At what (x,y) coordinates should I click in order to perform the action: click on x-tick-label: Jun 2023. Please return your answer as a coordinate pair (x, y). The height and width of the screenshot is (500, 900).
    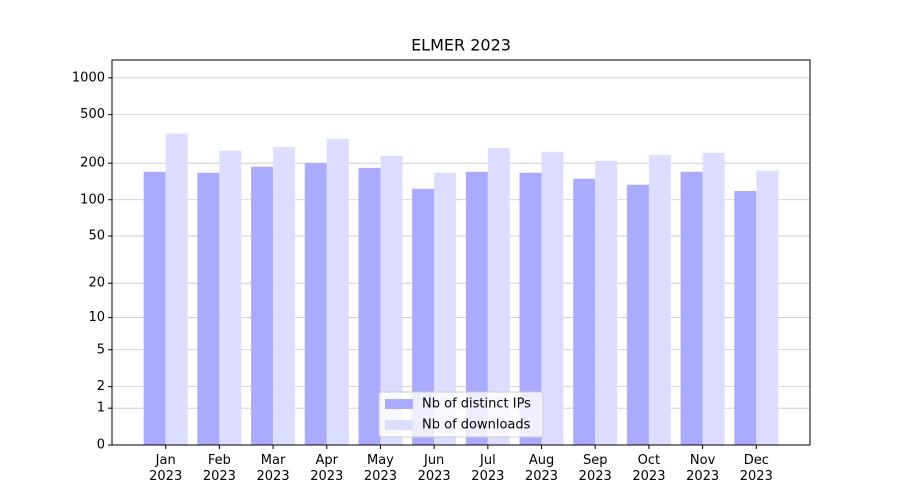
    Looking at the image, I should click on (434, 468).